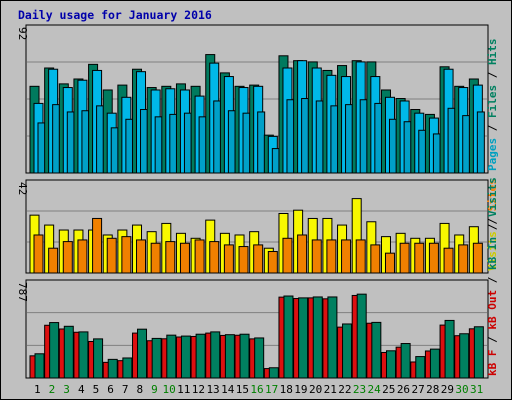  Describe the element at coordinates (228, 389) in the screenshot. I see `x-tick-label-day-14: 14` at that location.